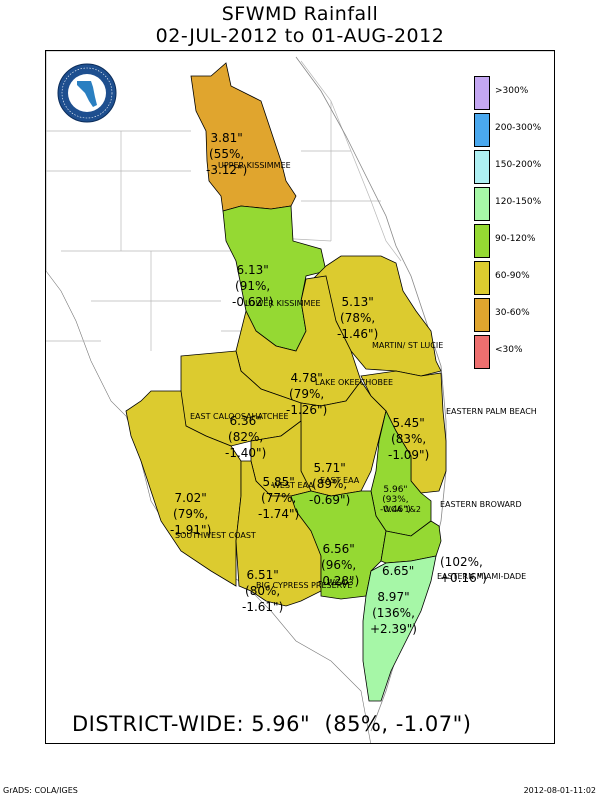 The image size is (600, 800). What do you see at coordinates (272, 724) in the screenshot?
I see `district-wide-summary: DISTRICT-WIDE: 5.96" (85%, -1.07")` at bounding box center [272, 724].